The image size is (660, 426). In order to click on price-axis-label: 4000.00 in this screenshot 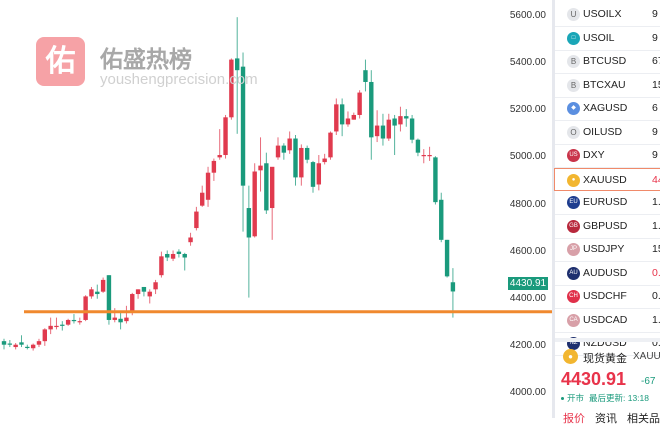, I will do `click(527, 392)`.